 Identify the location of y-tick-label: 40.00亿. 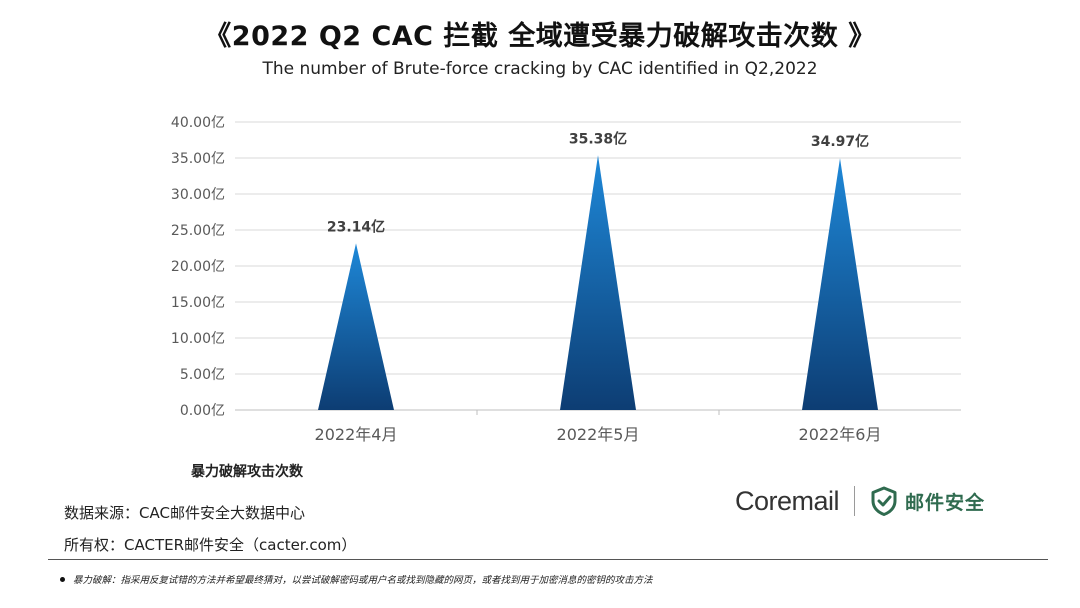
(198, 123).